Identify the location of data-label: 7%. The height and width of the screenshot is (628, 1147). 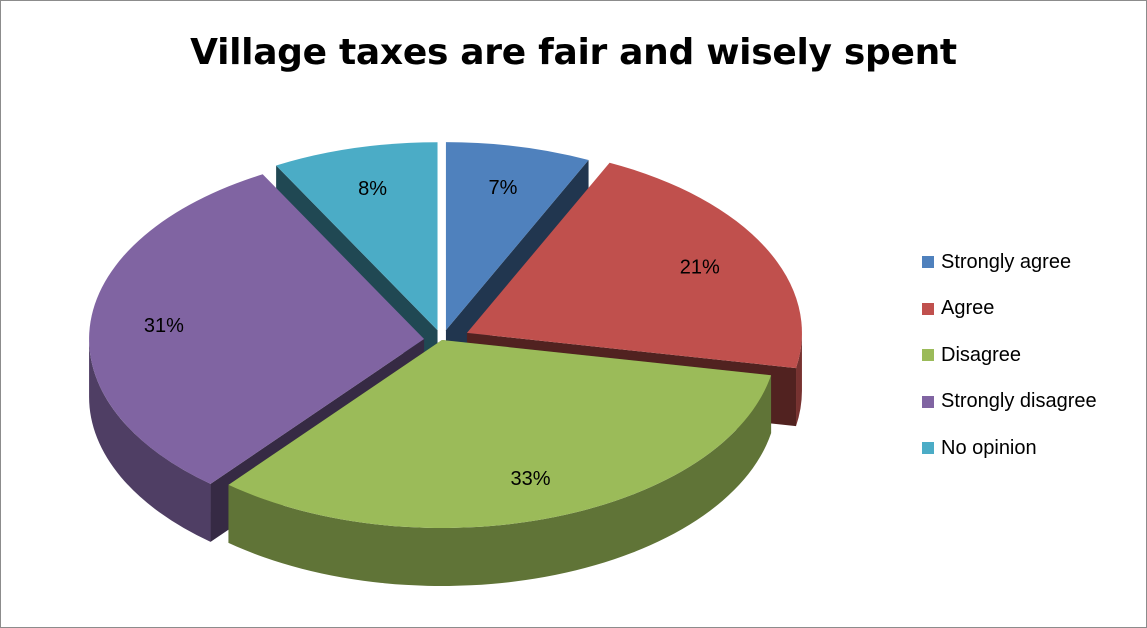
(502, 188).